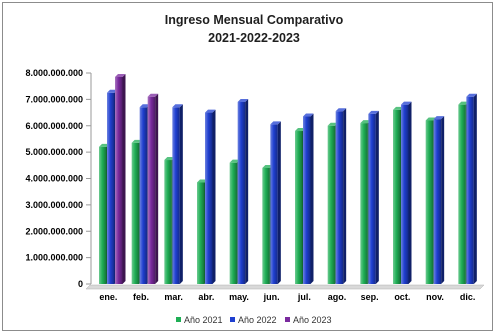 Image resolution: width=497 pixels, height=335 pixels. I want to click on y-tick-label: 0, so click(80, 284).